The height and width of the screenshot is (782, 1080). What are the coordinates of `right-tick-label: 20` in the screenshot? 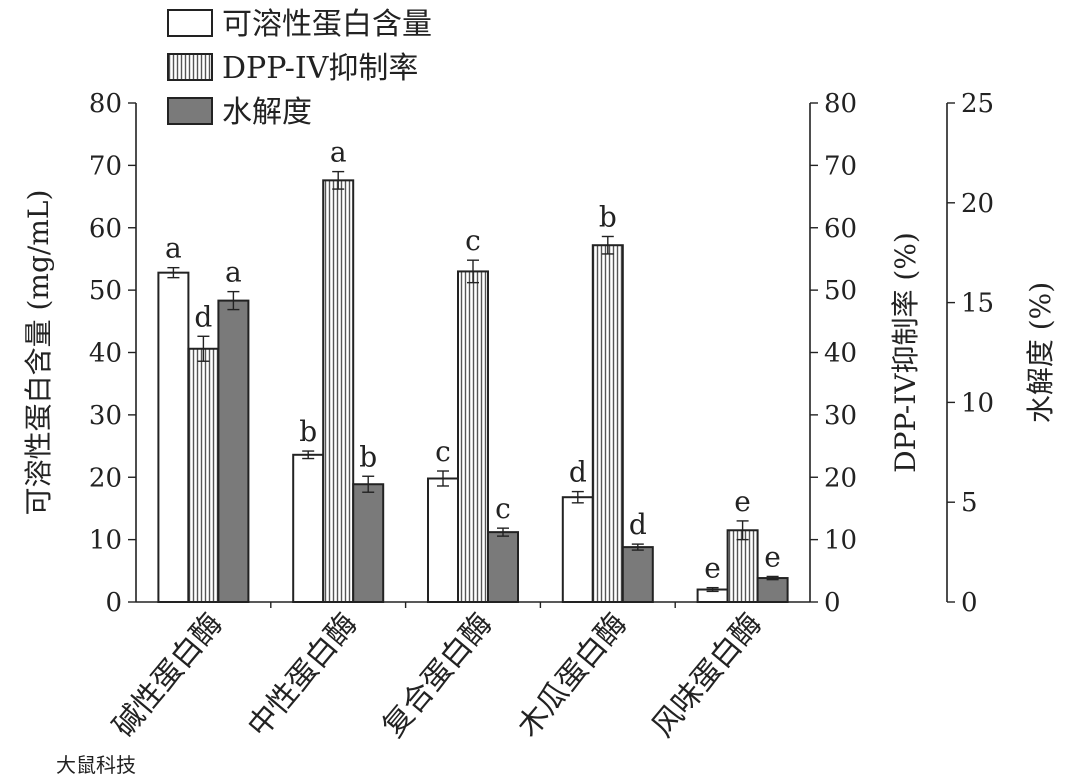 It's located at (840, 478).